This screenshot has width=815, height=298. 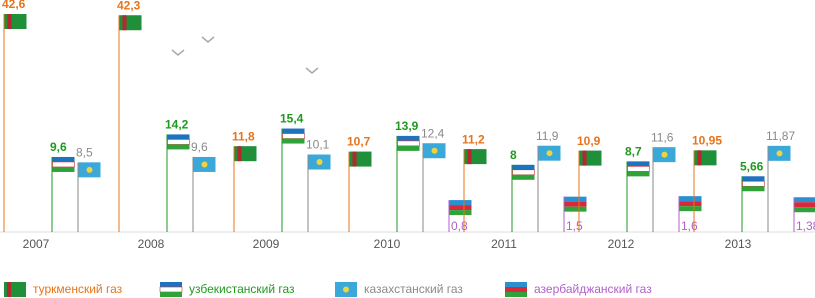 What do you see at coordinates (621, 244) in the screenshot?
I see `x-tick-label: 2012` at bounding box center [621, 244].